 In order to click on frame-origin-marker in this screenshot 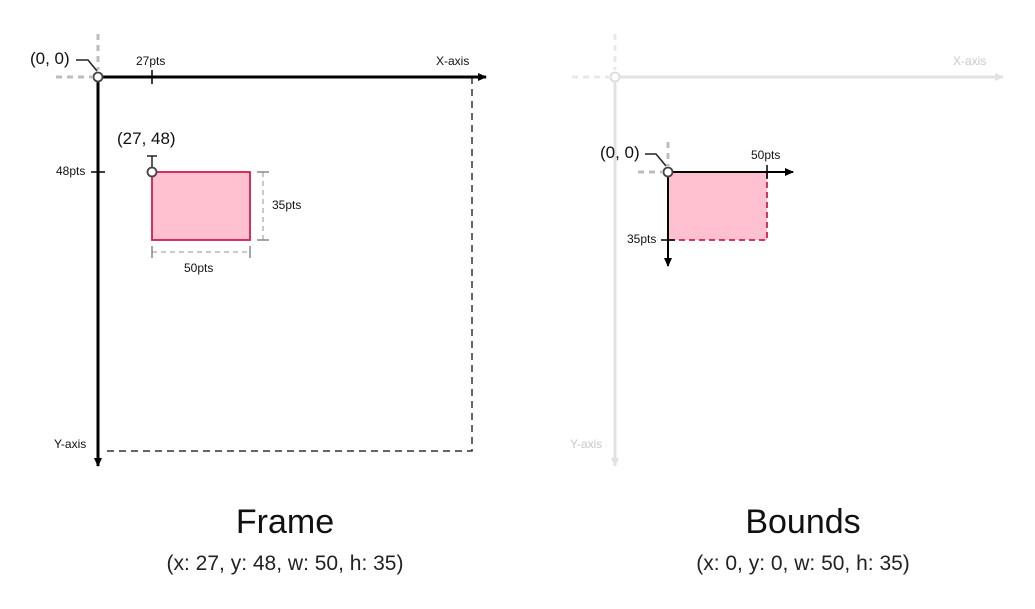, I will do `click(98, 77)`.